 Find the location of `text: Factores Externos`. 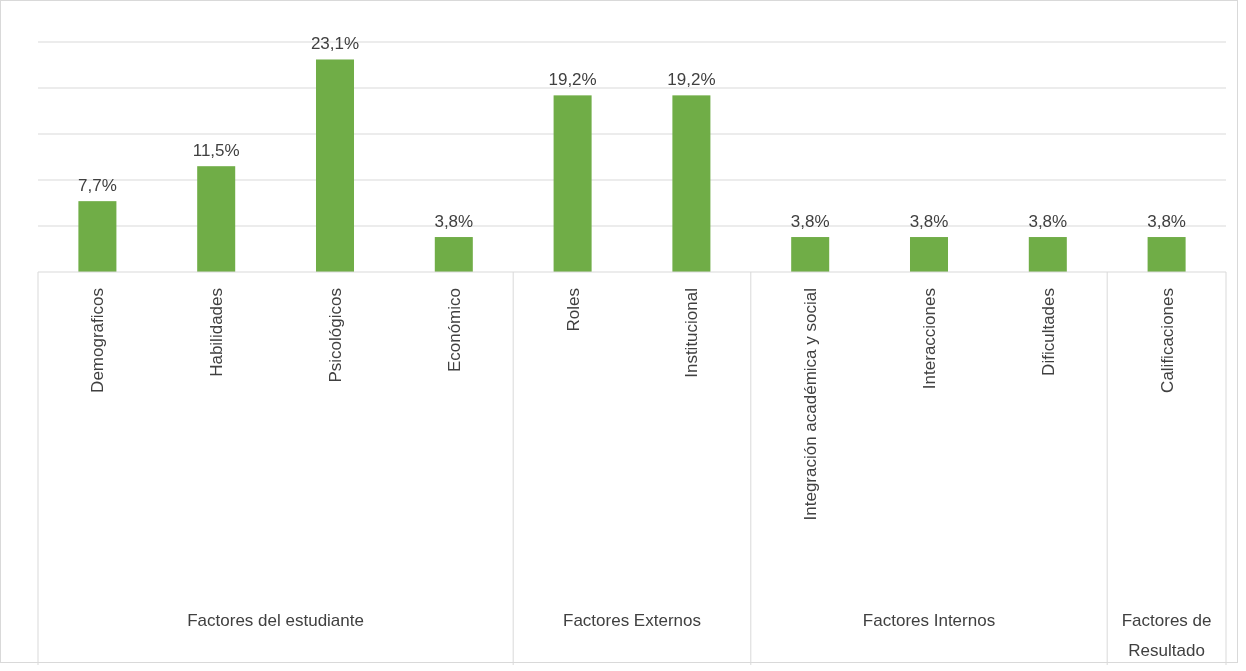

text: Factores Externos is located at coordinates (632, 620).